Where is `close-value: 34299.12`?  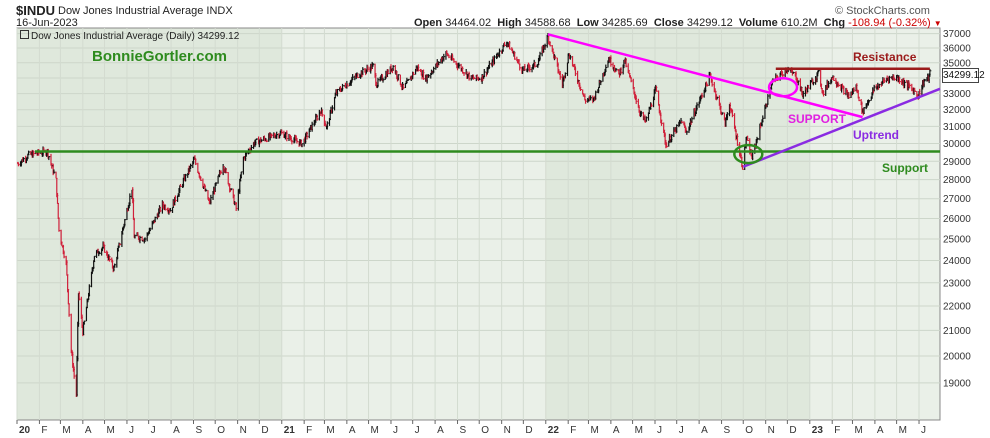 close-value: 34299.12 is located at coordinates (709, 23).